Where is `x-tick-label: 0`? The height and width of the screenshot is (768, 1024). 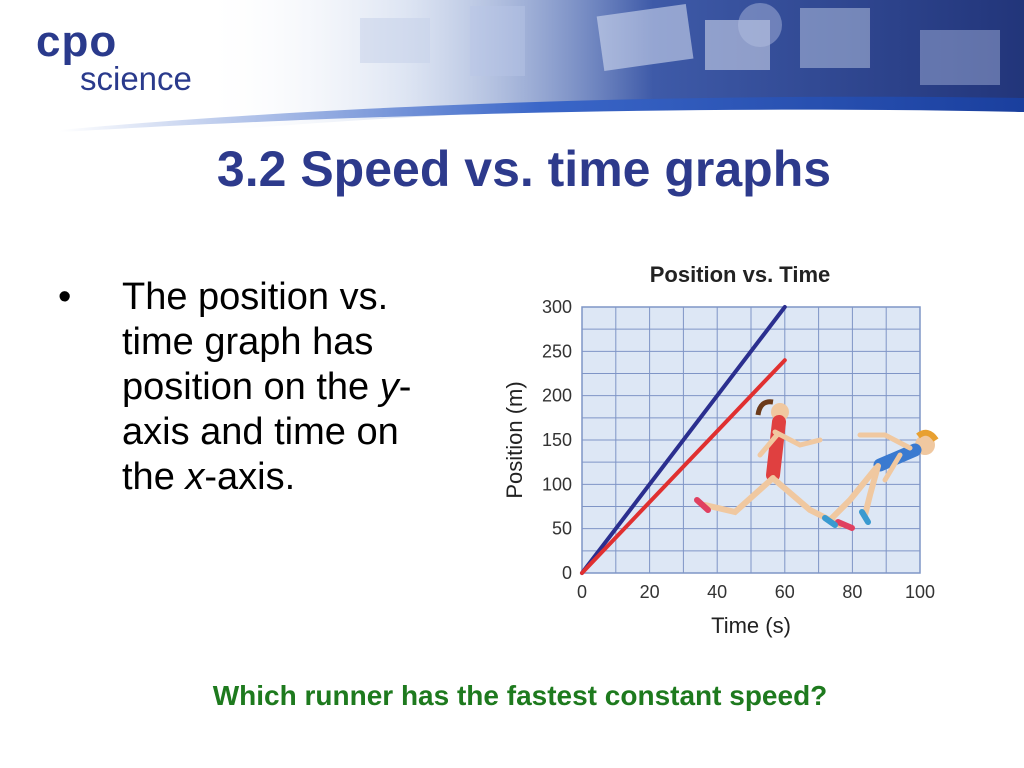
x-tick-label: 0 is located at coordinates (582, 592).